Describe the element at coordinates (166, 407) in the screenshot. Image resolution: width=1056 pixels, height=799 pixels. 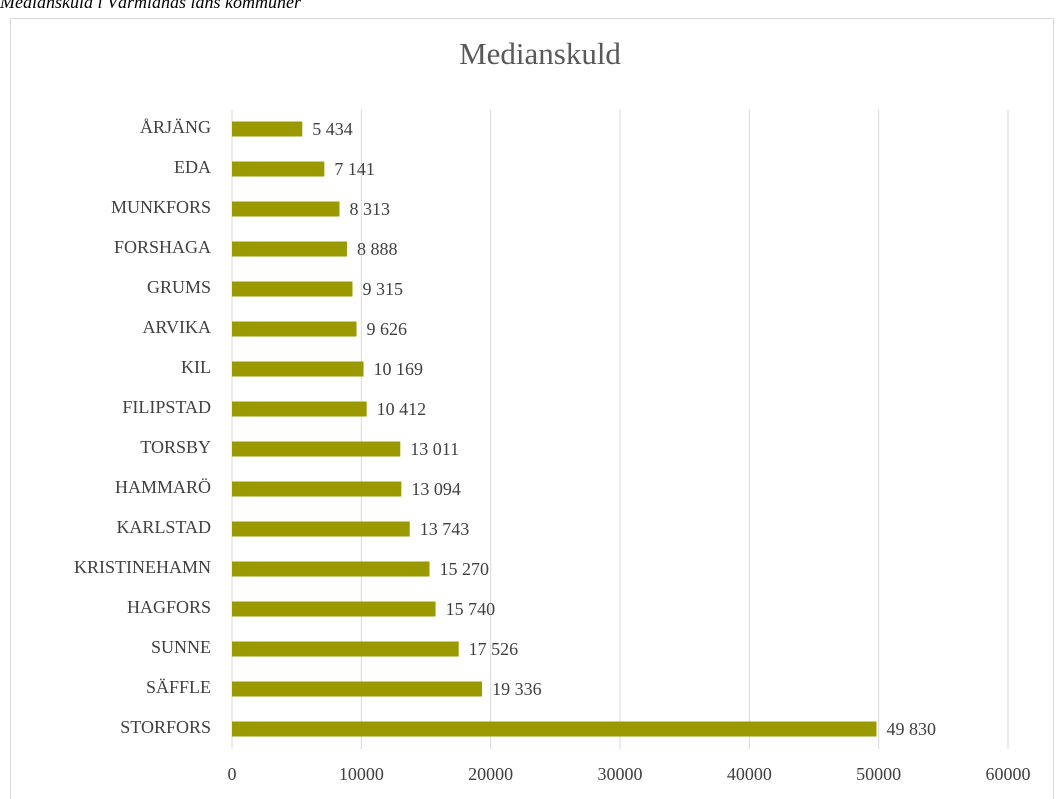
I see `y-tick-label: FILIPSTAD` at that location.